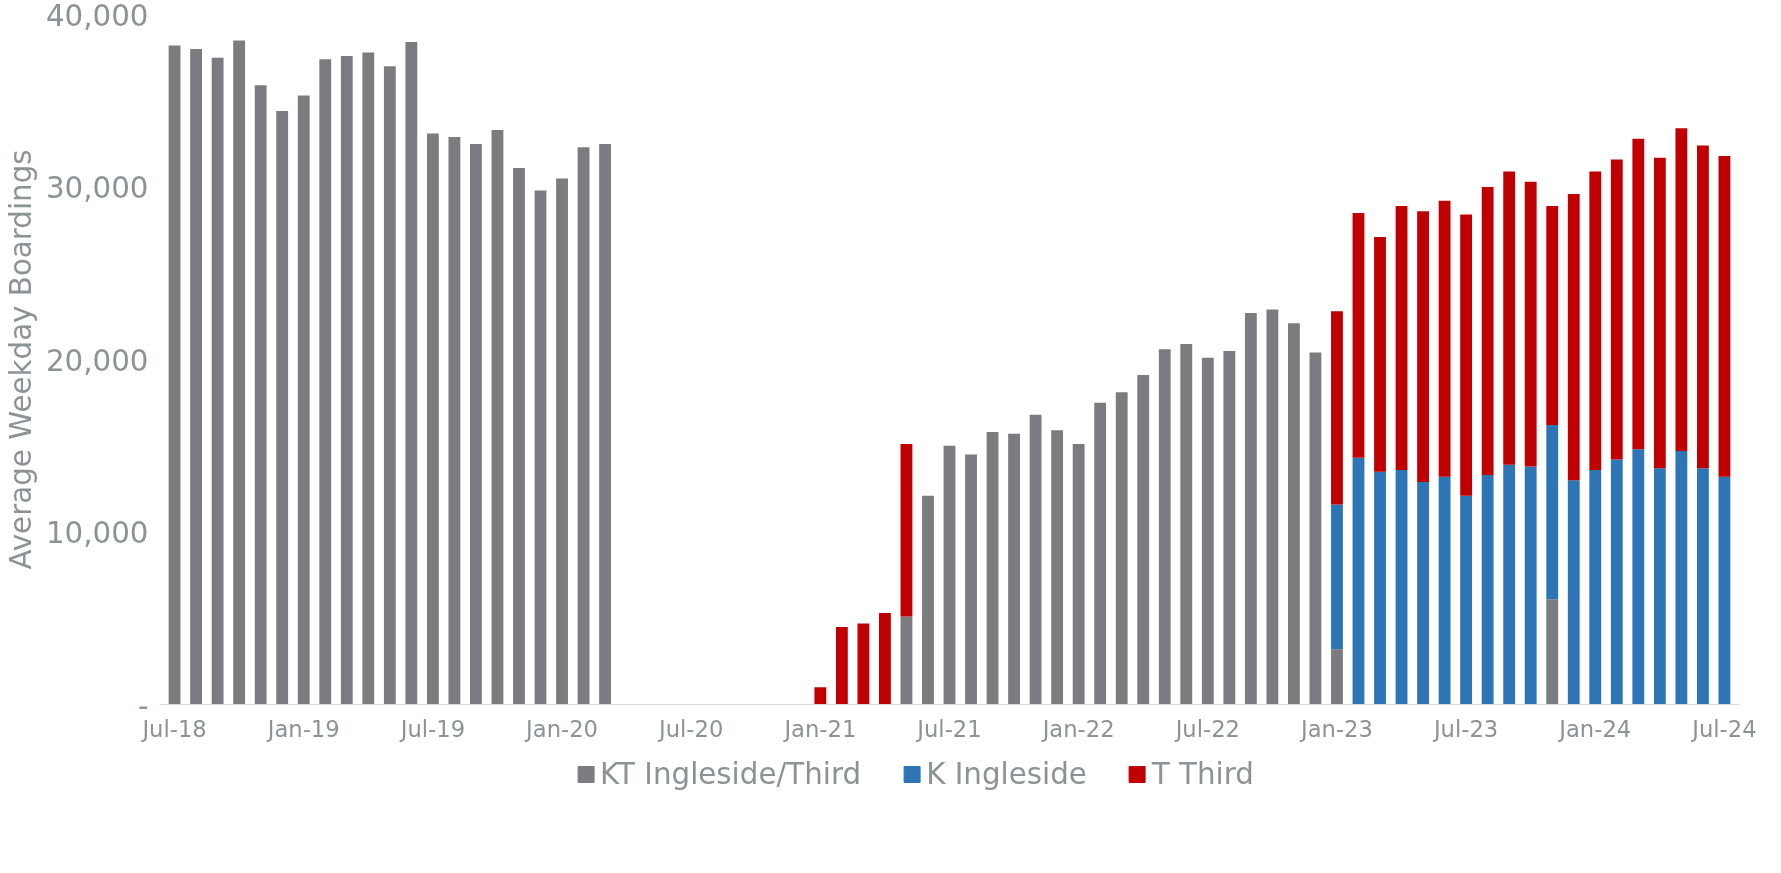 The height and width of the screenshot is (873, 1781). I want to click on x-tick-label: Jul-18, so click(173, 728).